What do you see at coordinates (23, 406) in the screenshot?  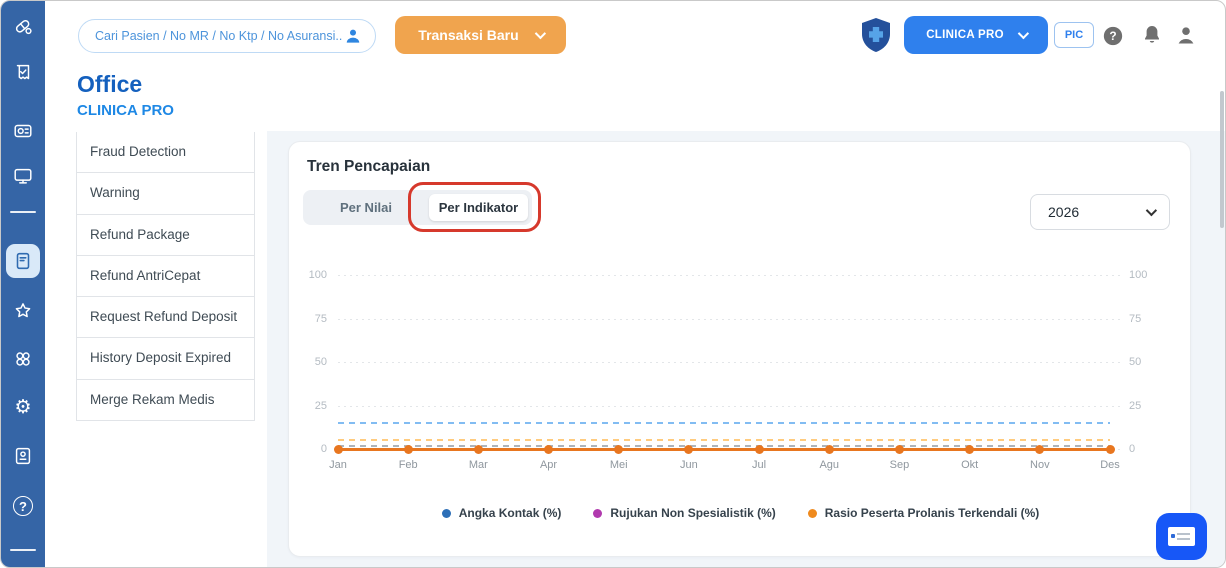 I see `gear-icon: ⚙` at bounding box center [23, 406].